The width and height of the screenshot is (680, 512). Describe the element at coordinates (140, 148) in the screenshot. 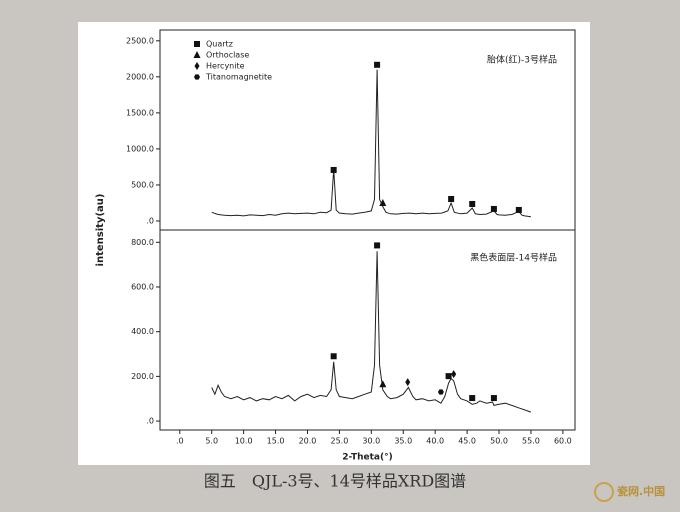

I see `y-tick-label: 1000.0` at that location.